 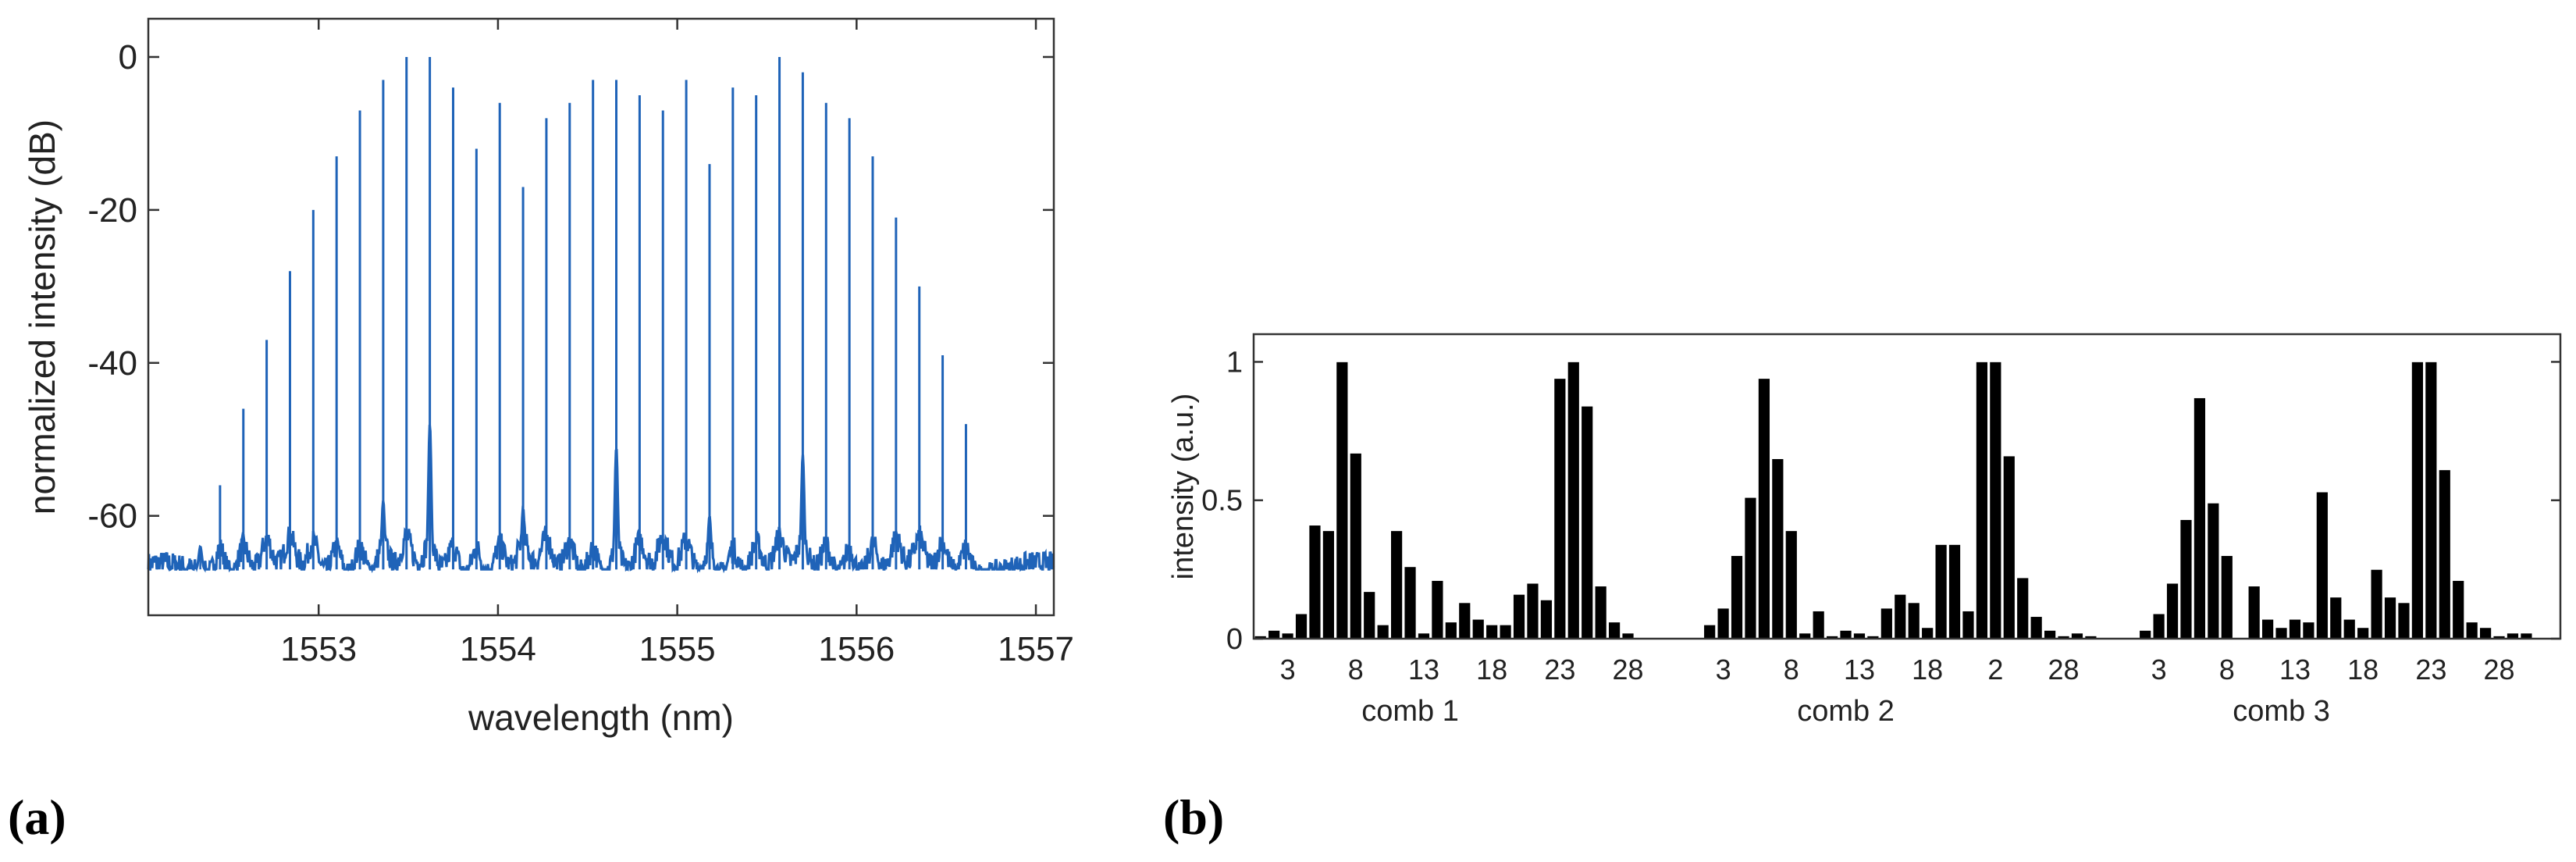 What do you see at coordinates (601, 500) in the screenshot?
I see `noise-floor-trace` at bounding box center [601, 500].